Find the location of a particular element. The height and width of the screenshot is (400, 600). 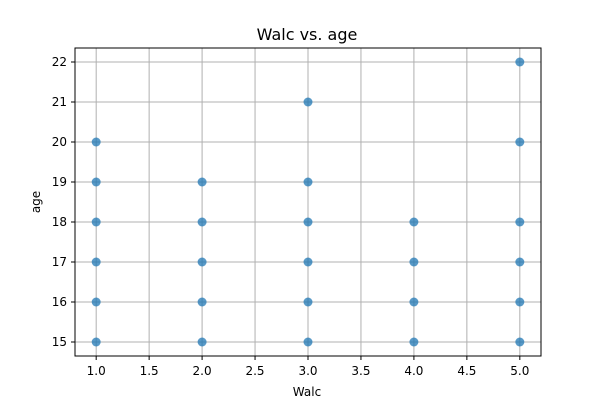

y-tick-label: 22 is located at coordinates (59, 62).